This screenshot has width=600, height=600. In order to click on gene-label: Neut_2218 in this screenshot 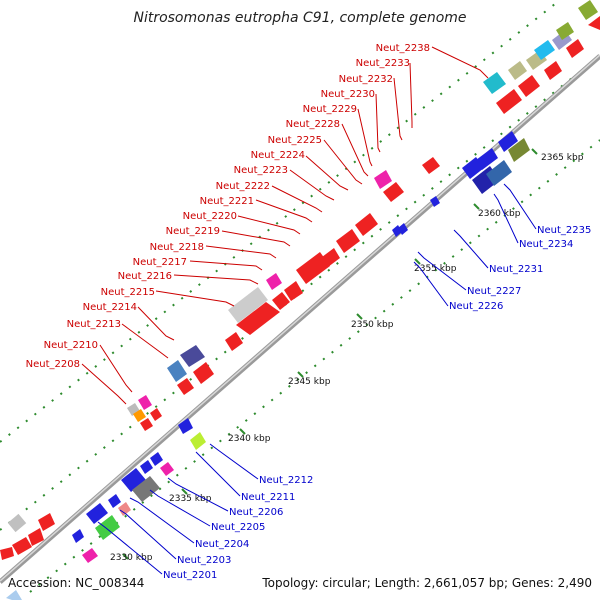, I will do `click(177, 247)`.